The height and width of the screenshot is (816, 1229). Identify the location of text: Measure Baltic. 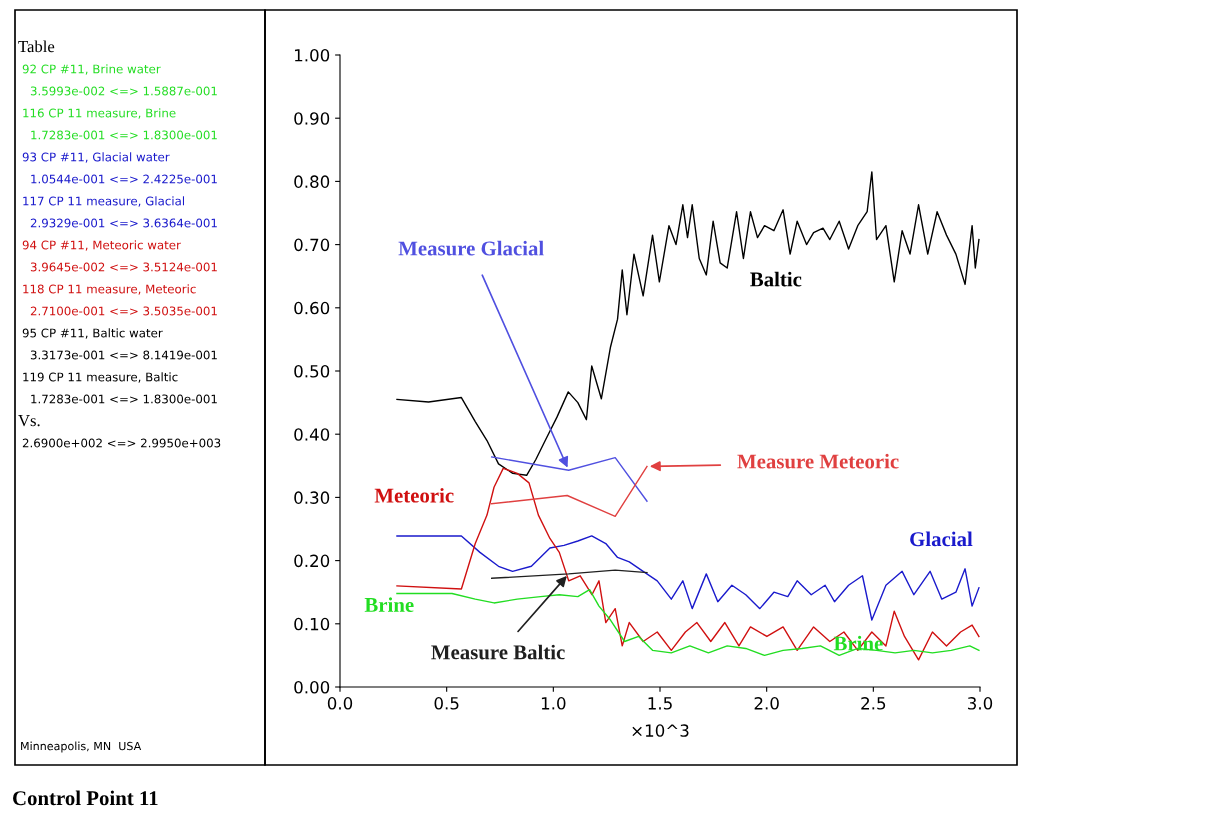
(498, 652).